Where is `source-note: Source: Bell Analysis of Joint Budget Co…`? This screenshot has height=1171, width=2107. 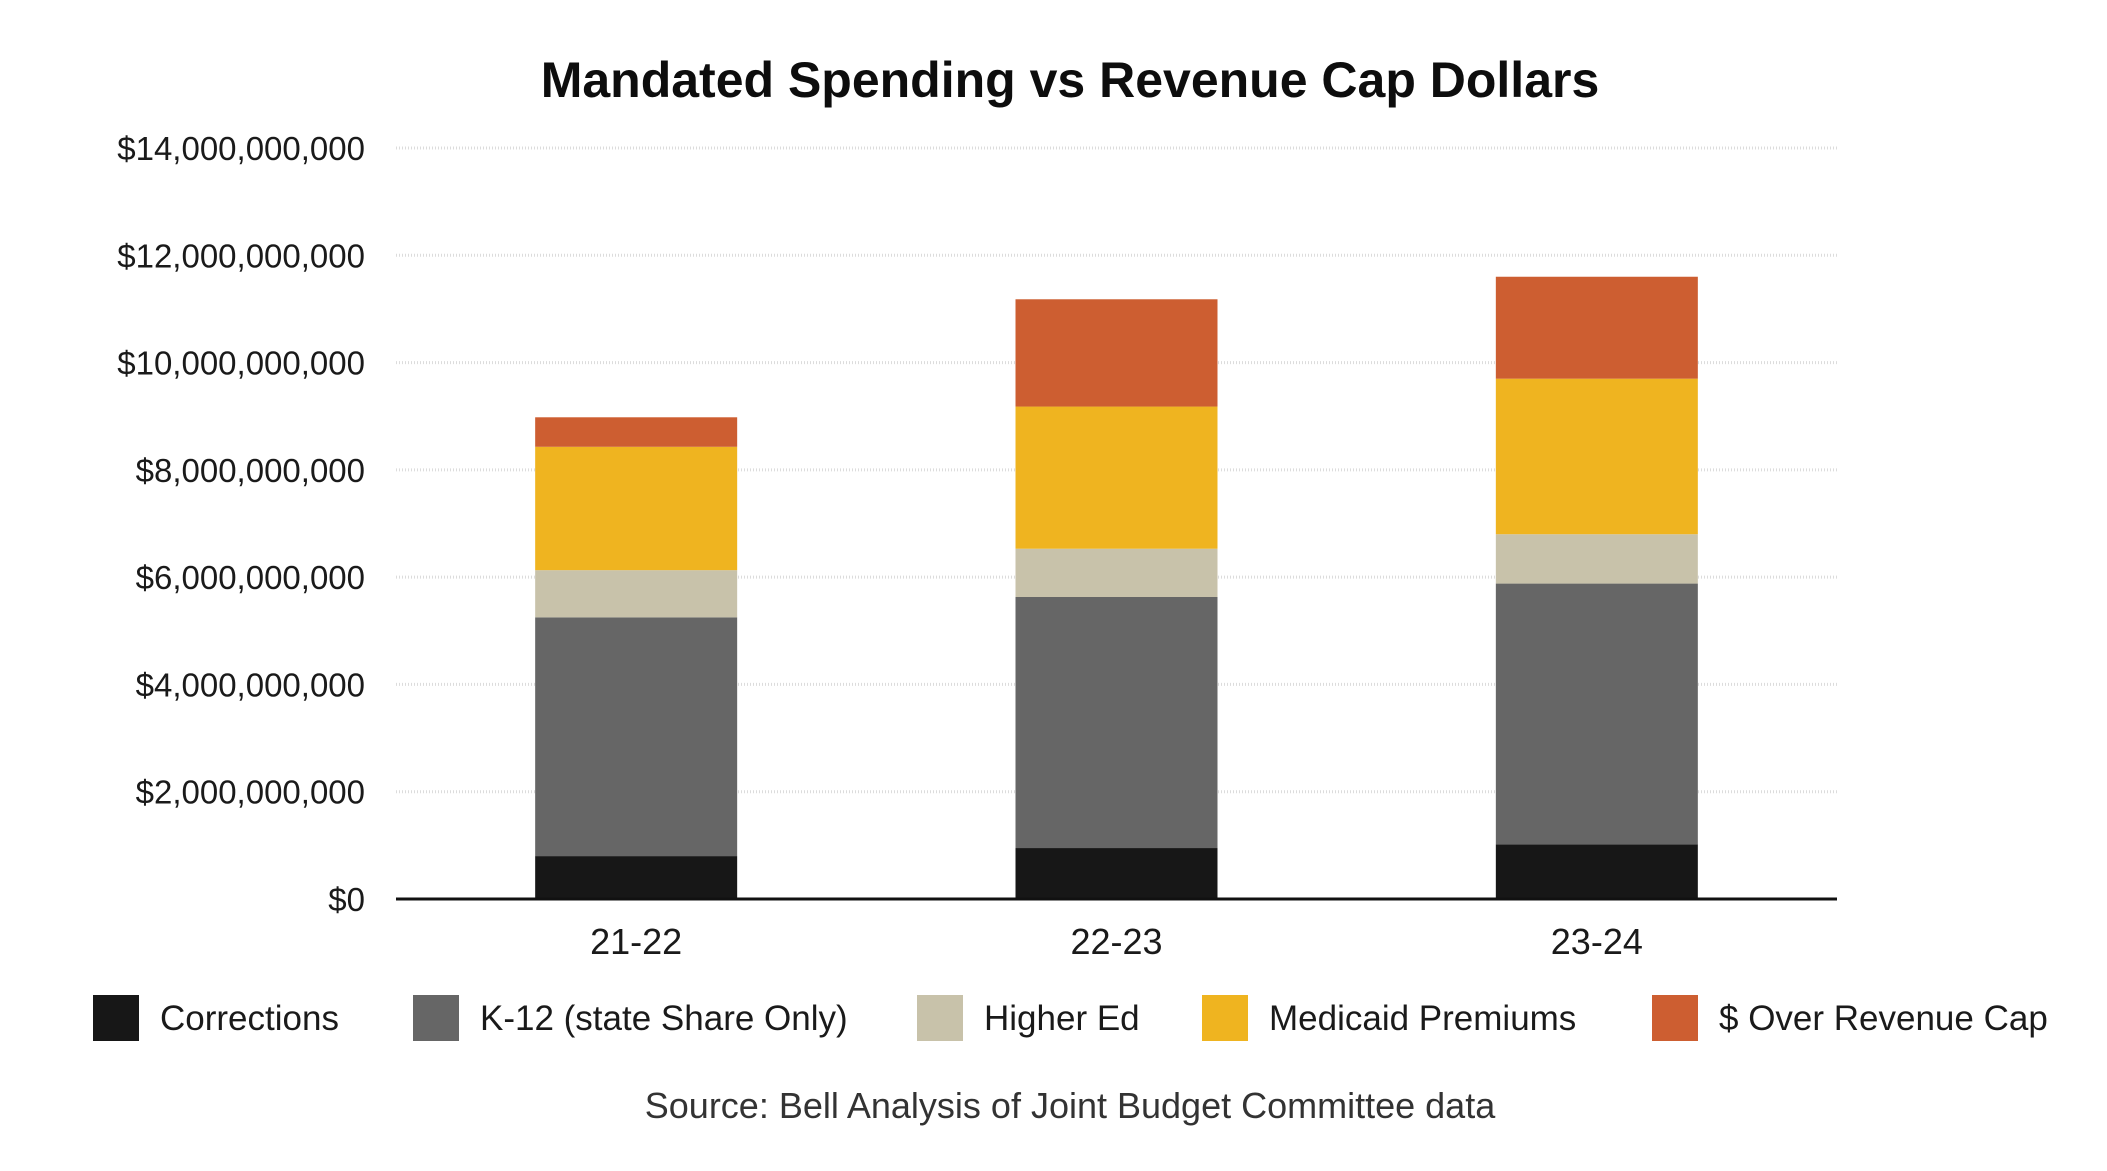
source-note: Source: Bell Analysis of Joint Budget Co… is located at coordinates (1070, 1105).